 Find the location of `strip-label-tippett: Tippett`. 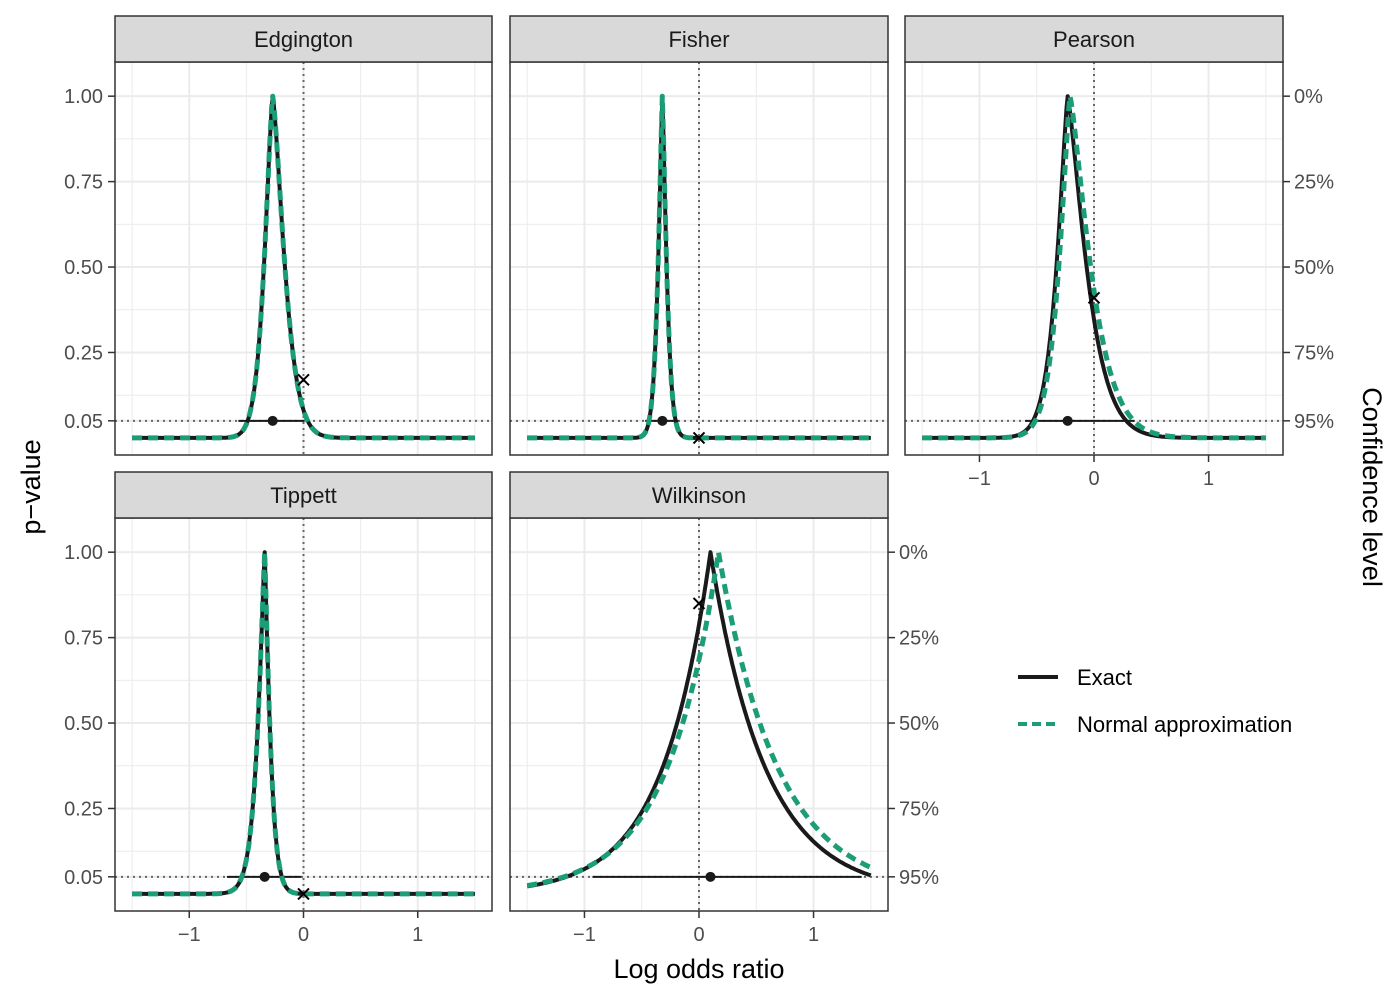

strip-label-tippett: Tippett is located at coordinates (303, 495).